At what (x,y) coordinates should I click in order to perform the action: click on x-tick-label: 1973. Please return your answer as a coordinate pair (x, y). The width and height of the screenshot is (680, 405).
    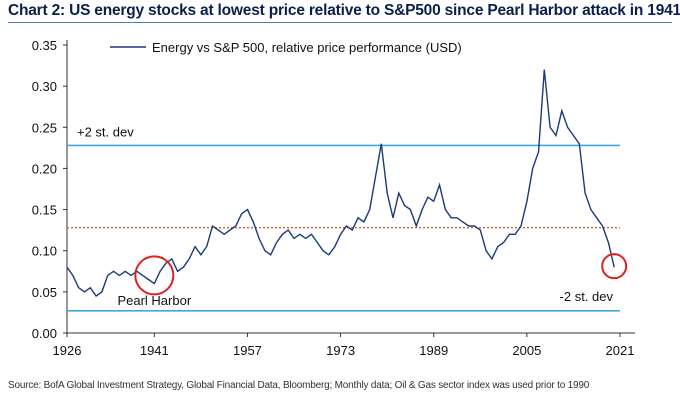
    Looking at the image, I should click on (340, 350).